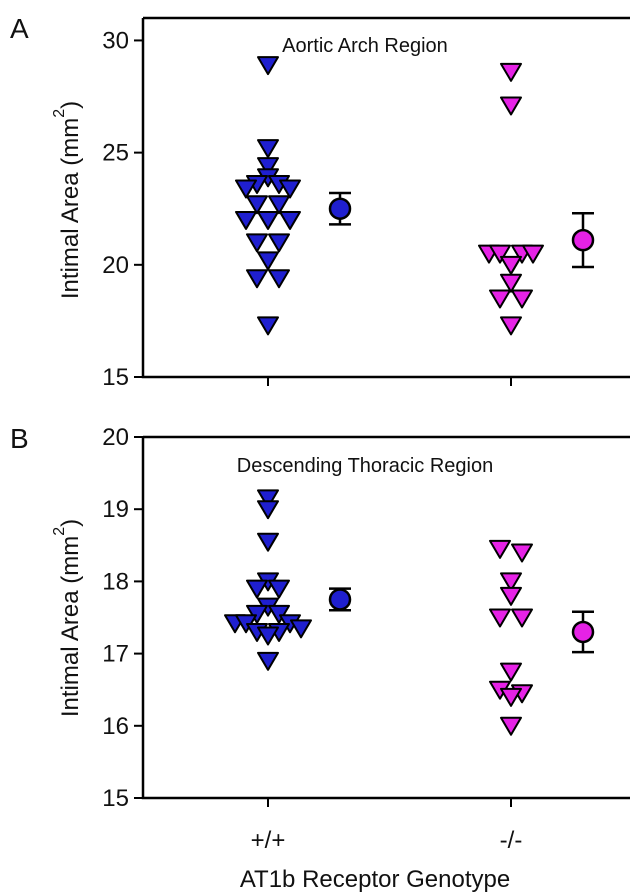 Image resolution: width=630 pixels, height=893 pixels. I want to click on panel-a-ylabel-sup: 2, so click(59, 113).